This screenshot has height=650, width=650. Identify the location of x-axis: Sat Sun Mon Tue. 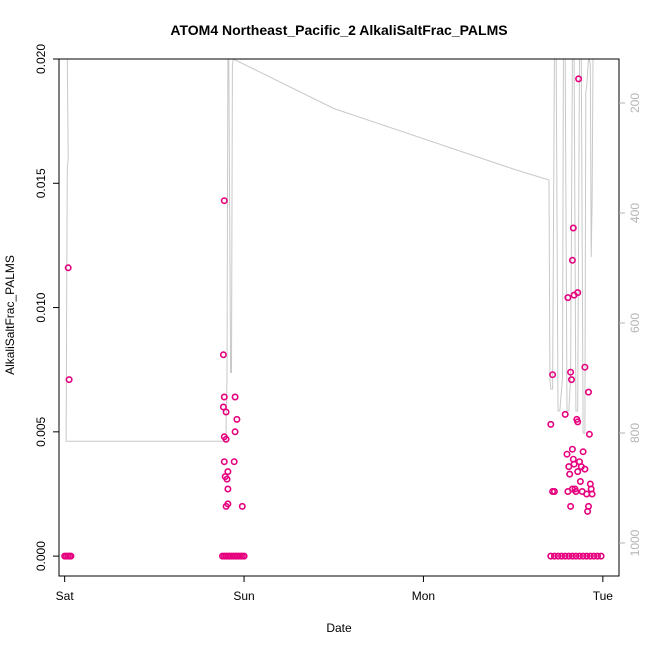
(335, 589).